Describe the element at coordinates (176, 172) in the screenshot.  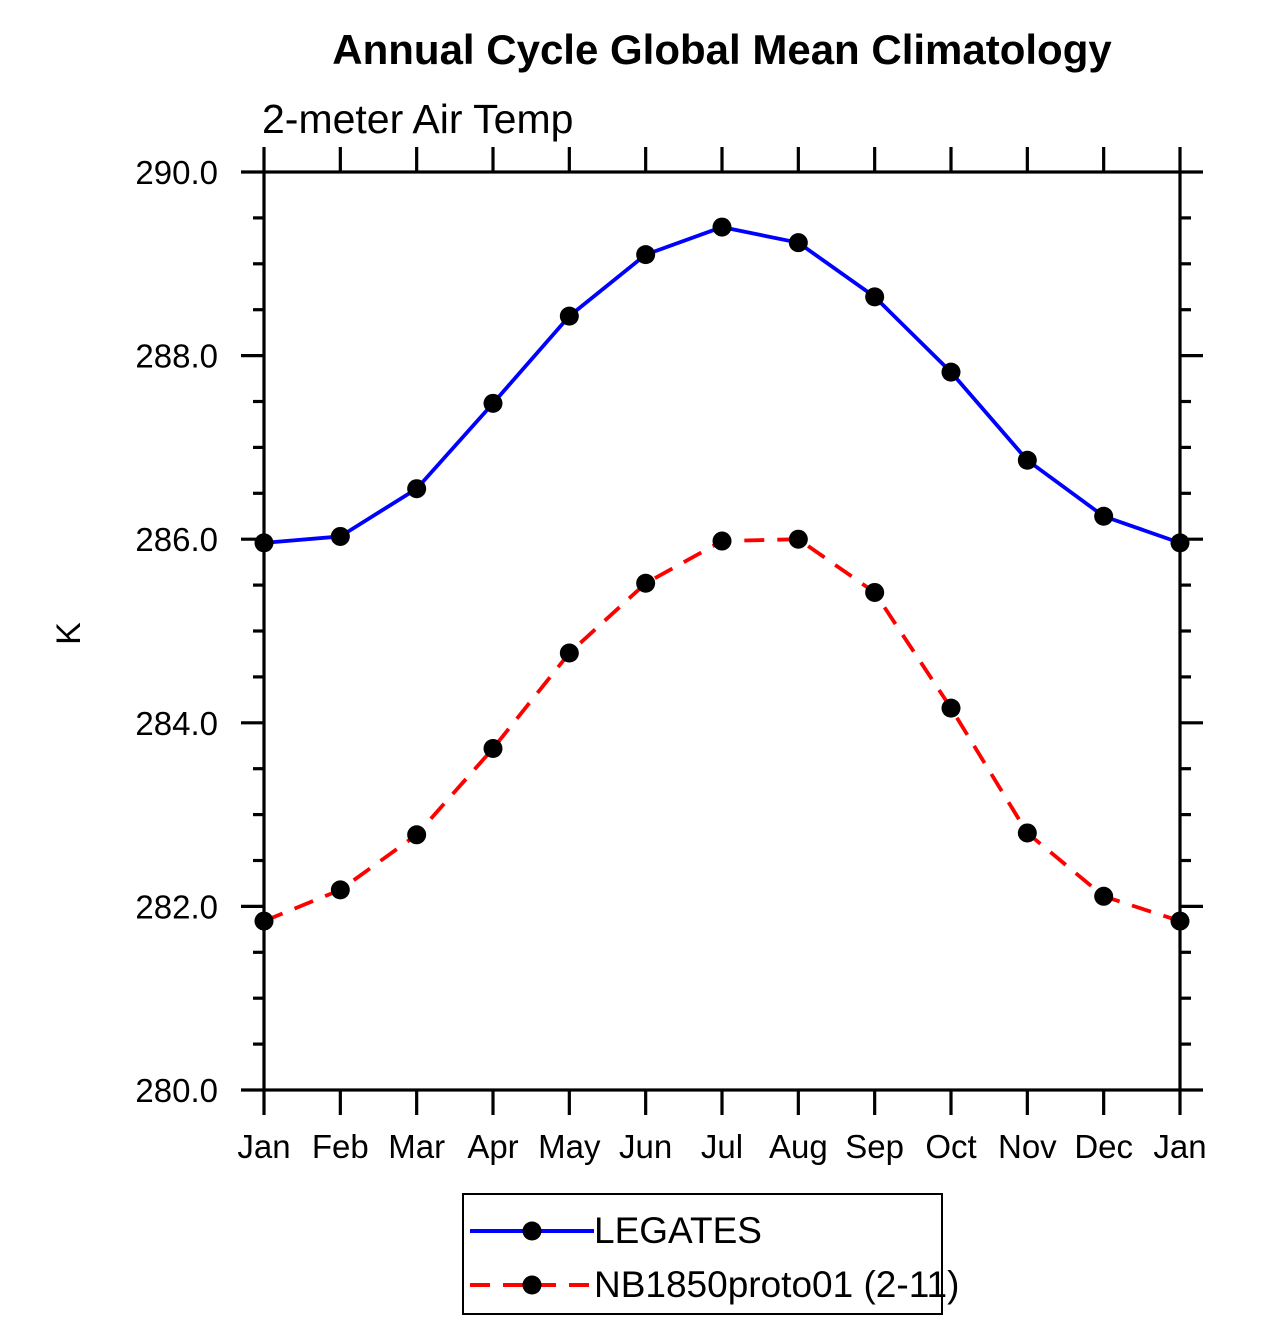
I see `y-axis-tick-label: 290.0` at that location.